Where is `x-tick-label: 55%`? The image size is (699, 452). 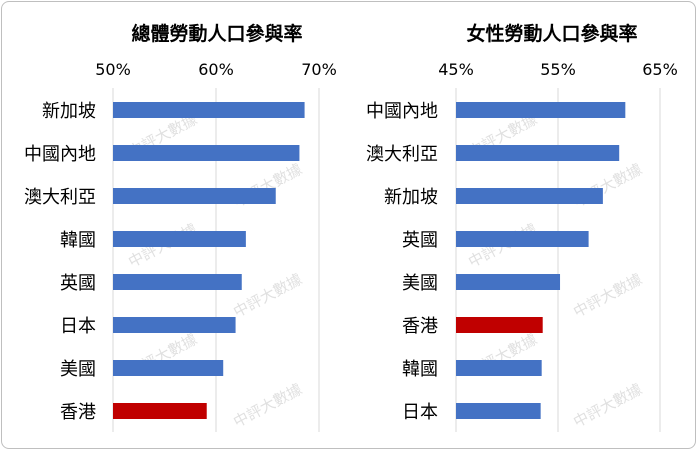 x-tick-label: 55% is located at coordinates (558, 69).